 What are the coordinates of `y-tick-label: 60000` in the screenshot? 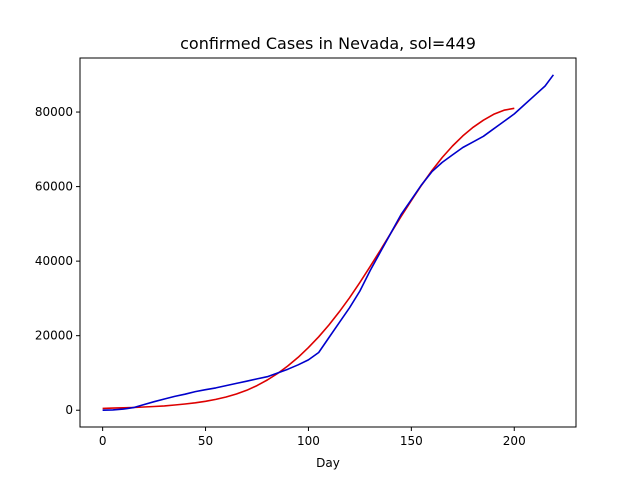 It's located at (54, 187).